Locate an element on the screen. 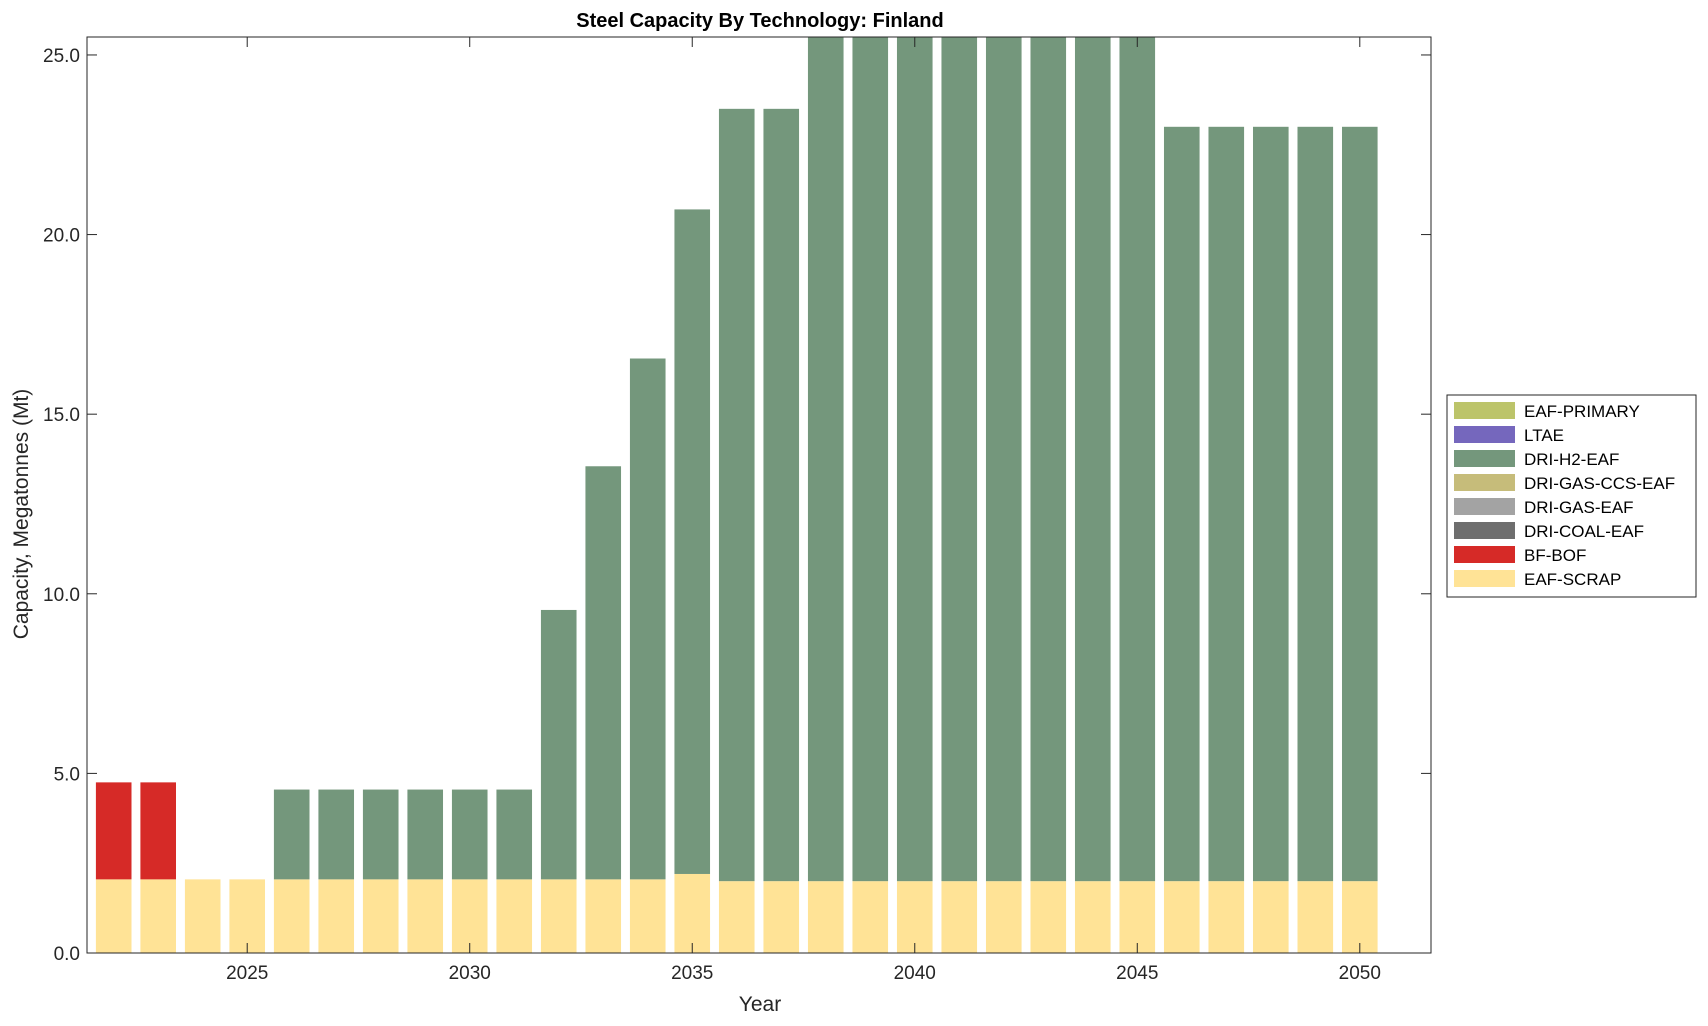  y-tick-label: 10.0 is located at coordinates (61, 595).